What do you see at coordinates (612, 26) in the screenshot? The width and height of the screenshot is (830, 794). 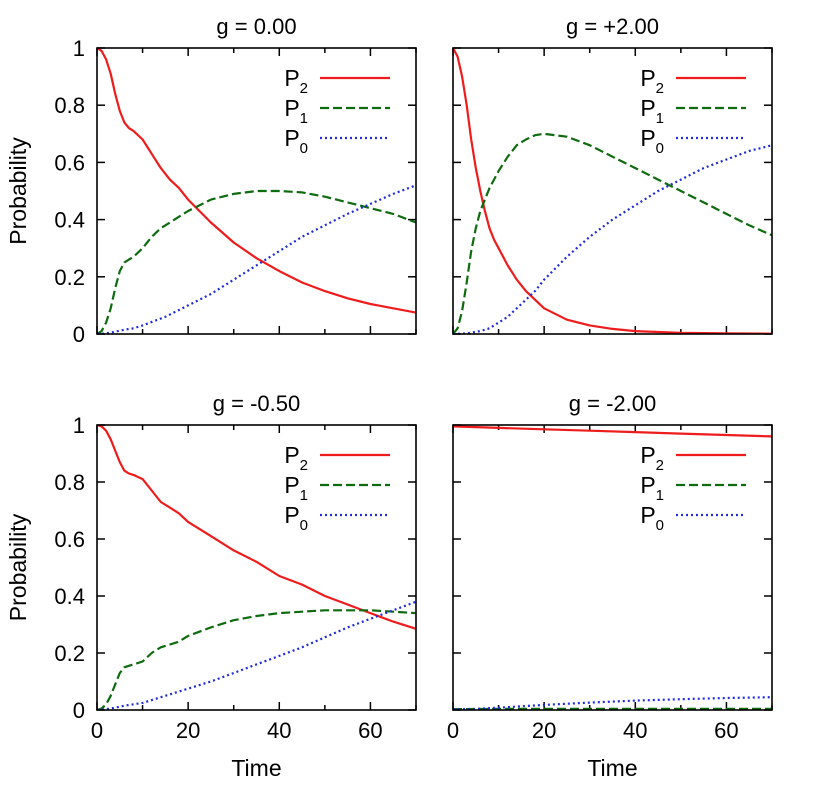 I see `chart-title: g = +2.00` at bounding box center [612, 26].